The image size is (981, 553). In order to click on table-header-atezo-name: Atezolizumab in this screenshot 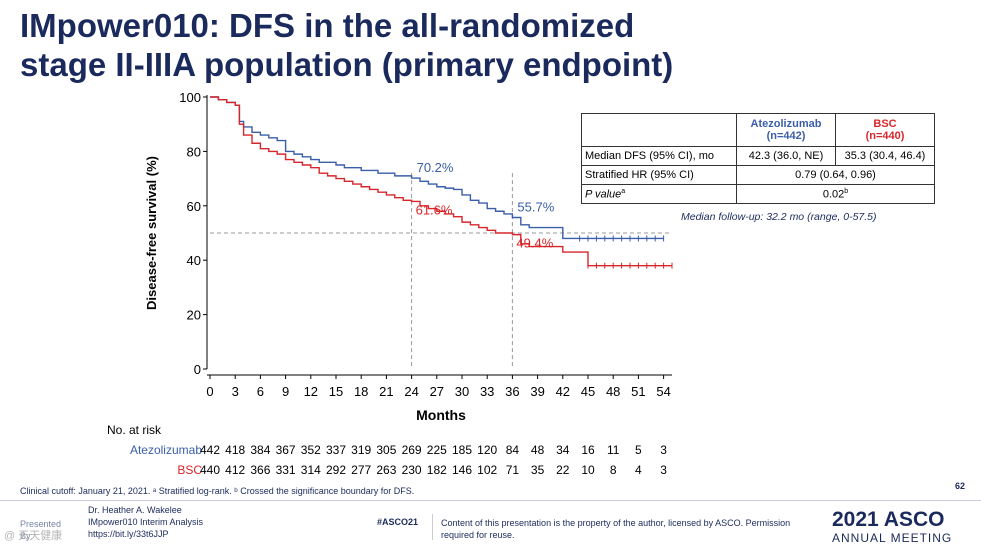, I will do `click(786, 124)`.